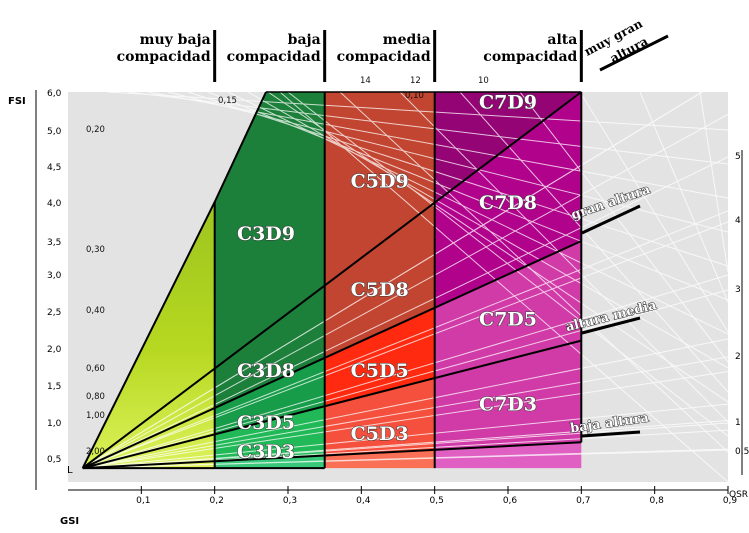  What do you see at coordinates (304, 40) in the screenshot?
I see `zone-header-1-line1: baja` at bounding box center [304, 40].